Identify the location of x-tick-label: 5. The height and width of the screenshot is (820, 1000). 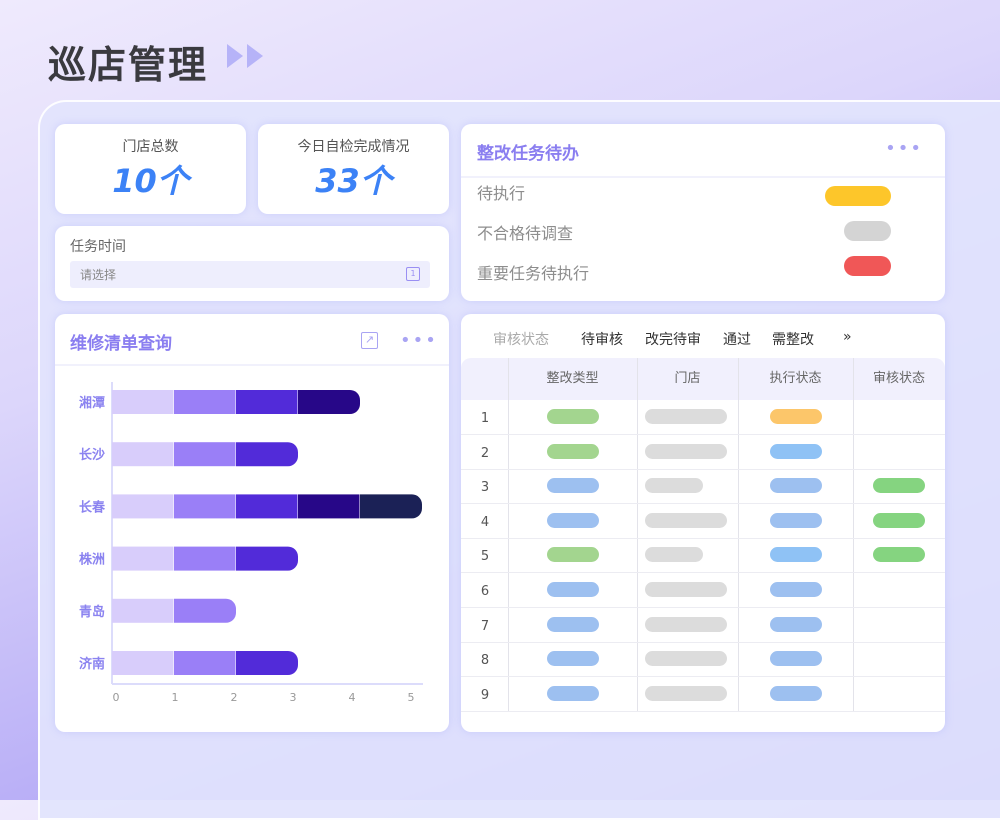
(411, 697).